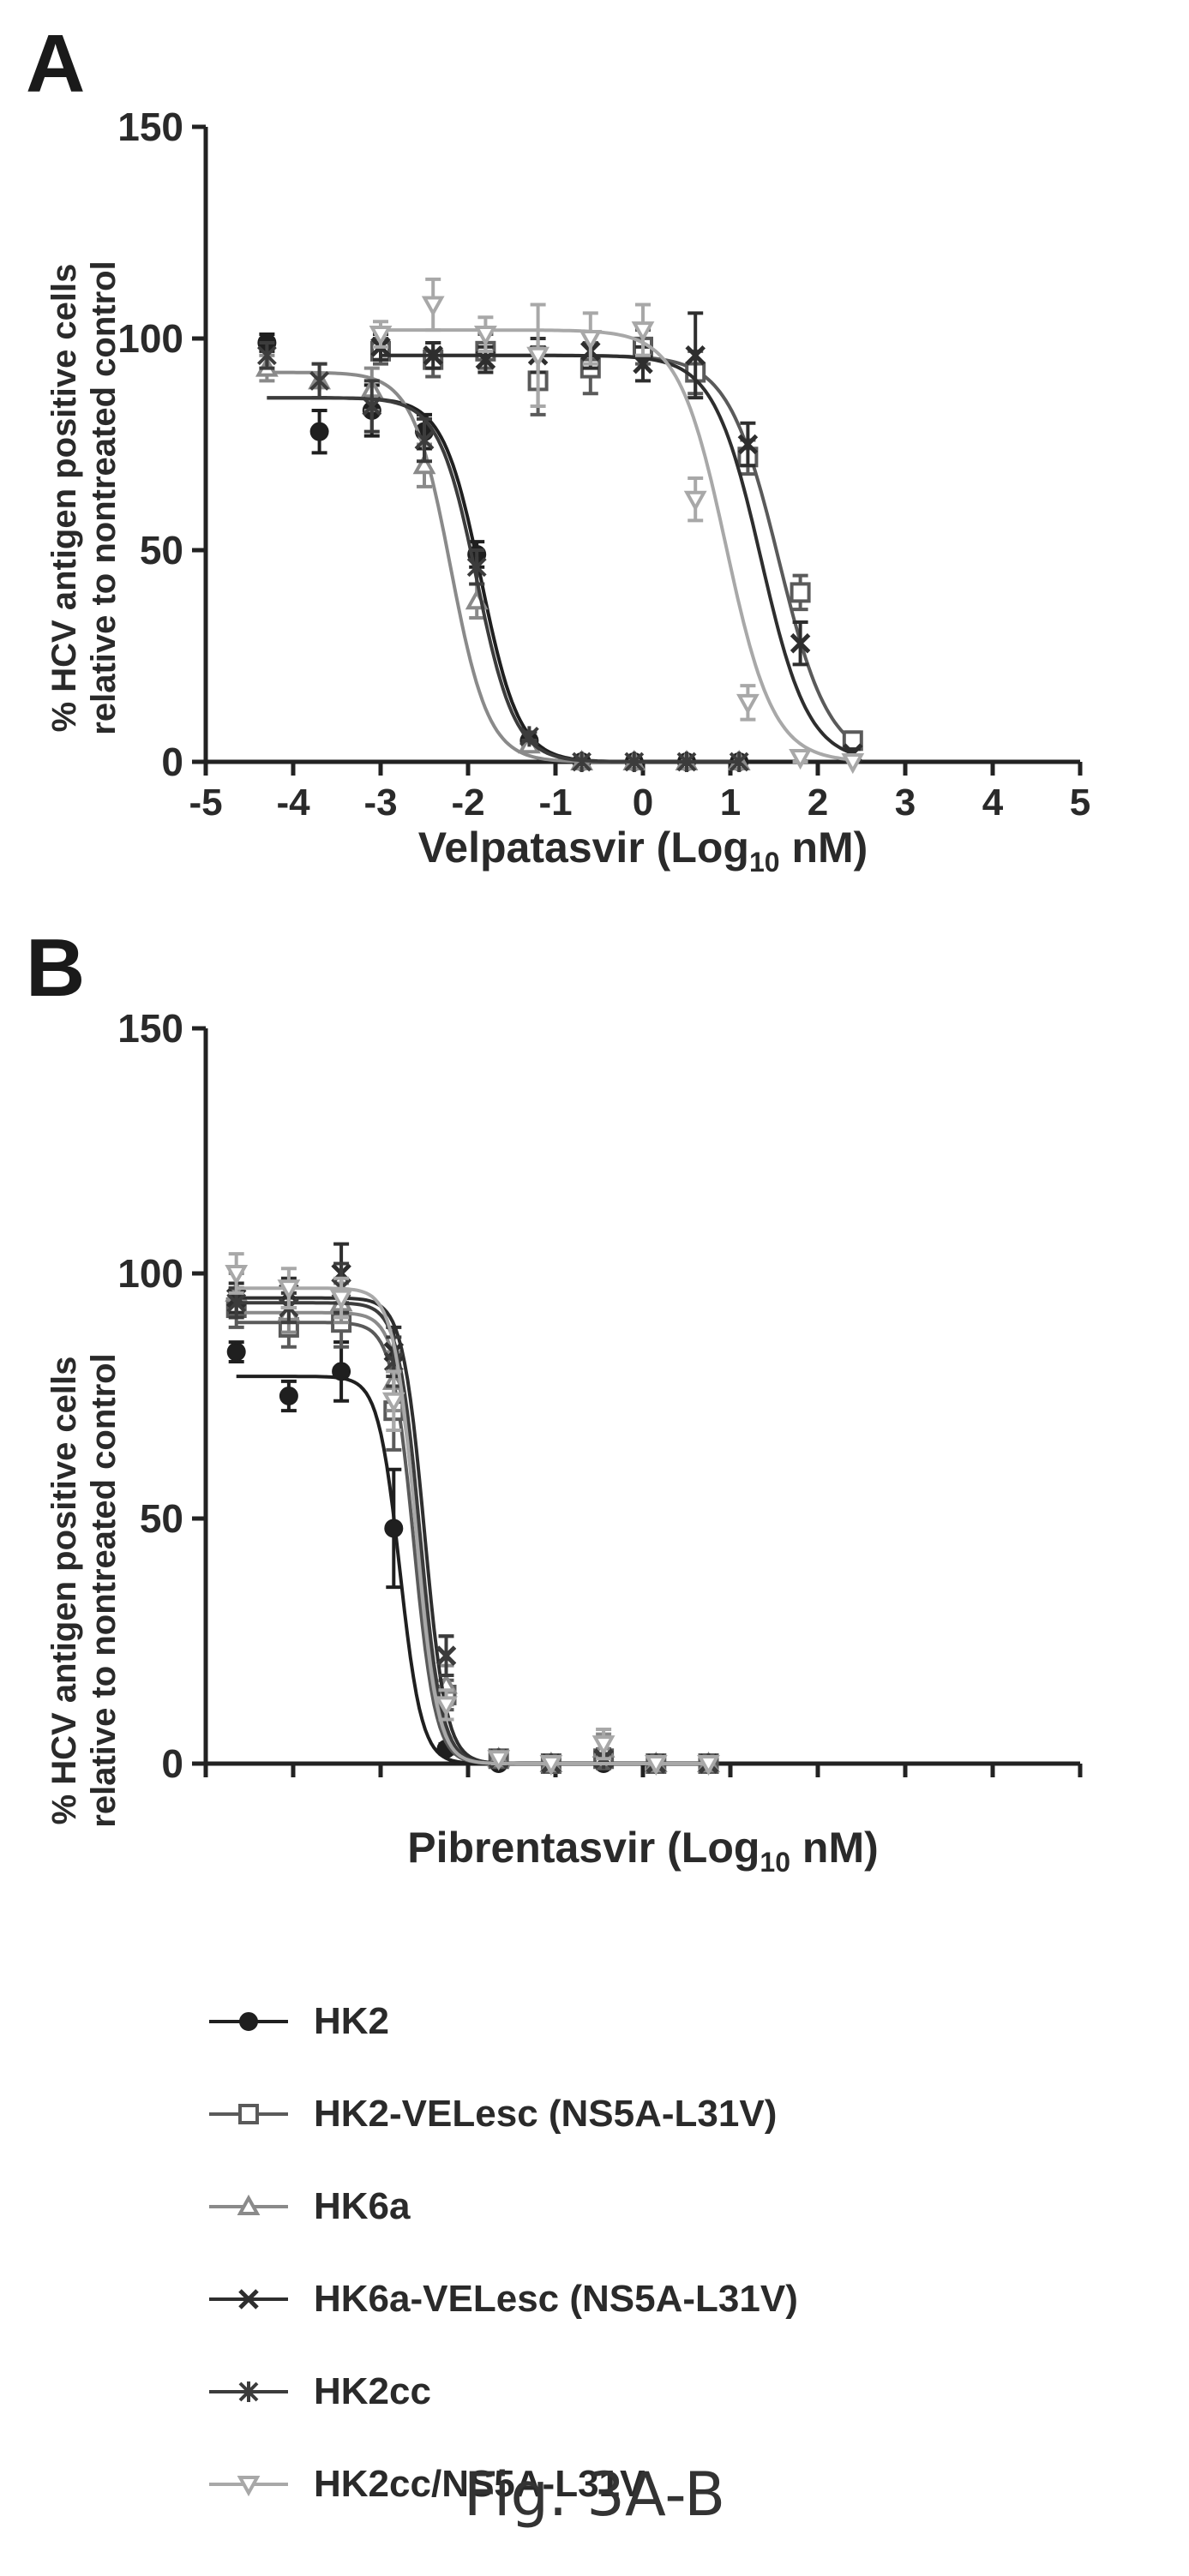  I want to click on figure-caption: Fig. 3A-B, so click(594, 2494).